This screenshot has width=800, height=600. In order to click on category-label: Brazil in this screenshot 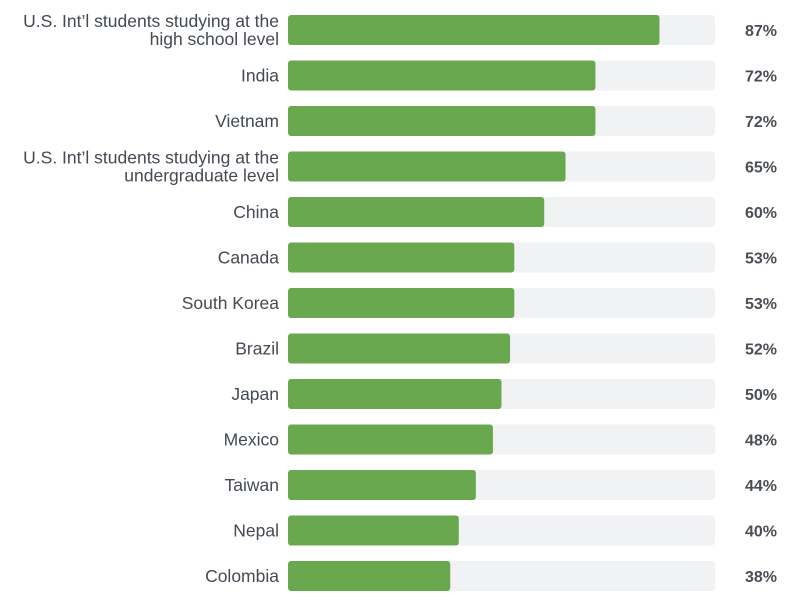, I will do `click(257, 349)`.